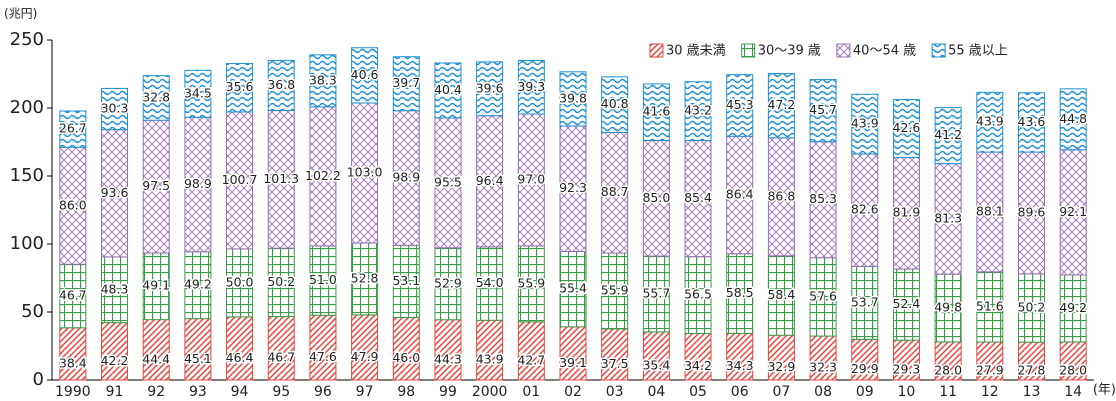 The height and width of the screenshot is (401, 1116). Describe the element at coordinates (948, 392) in the screenshot. I see `x-tick-label: 11` at that location.